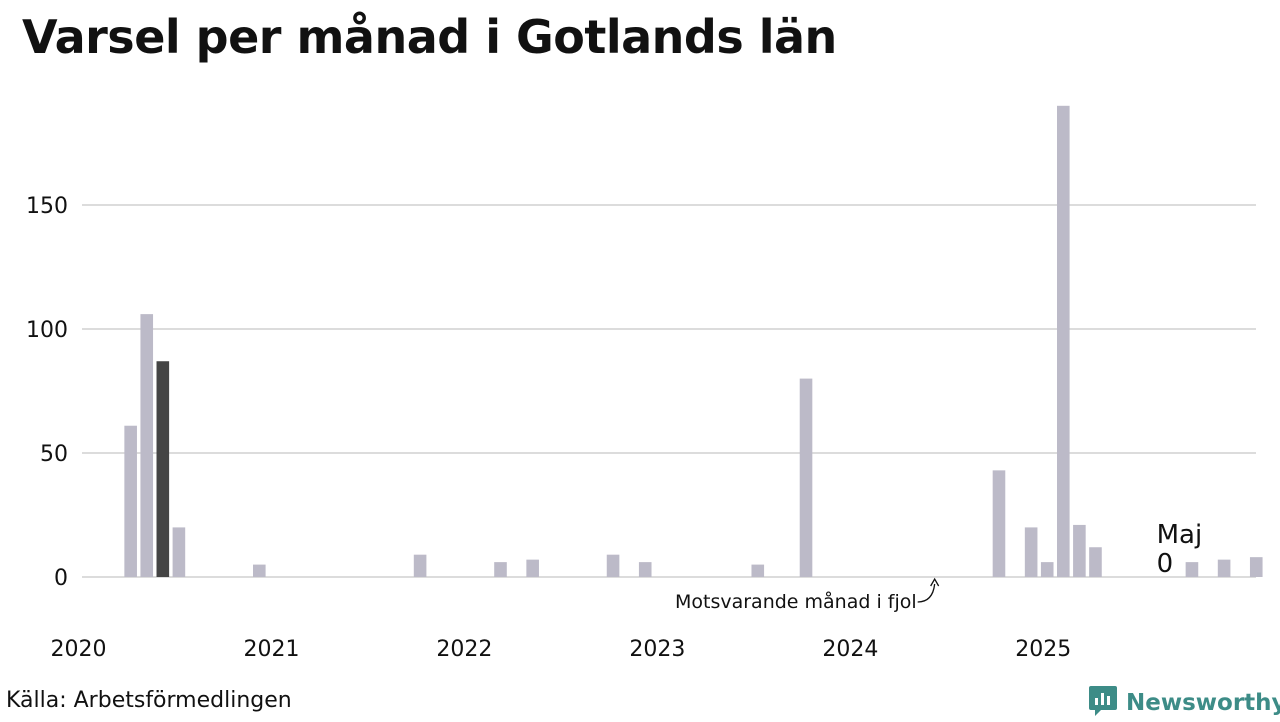 The height and width of the screenshot is (722, 1280). What do you see at coordinates (796, 601) in the screenshot?
I see `annotation-text: Motsvarande månad i fjol` at bounding box center [796, 601].